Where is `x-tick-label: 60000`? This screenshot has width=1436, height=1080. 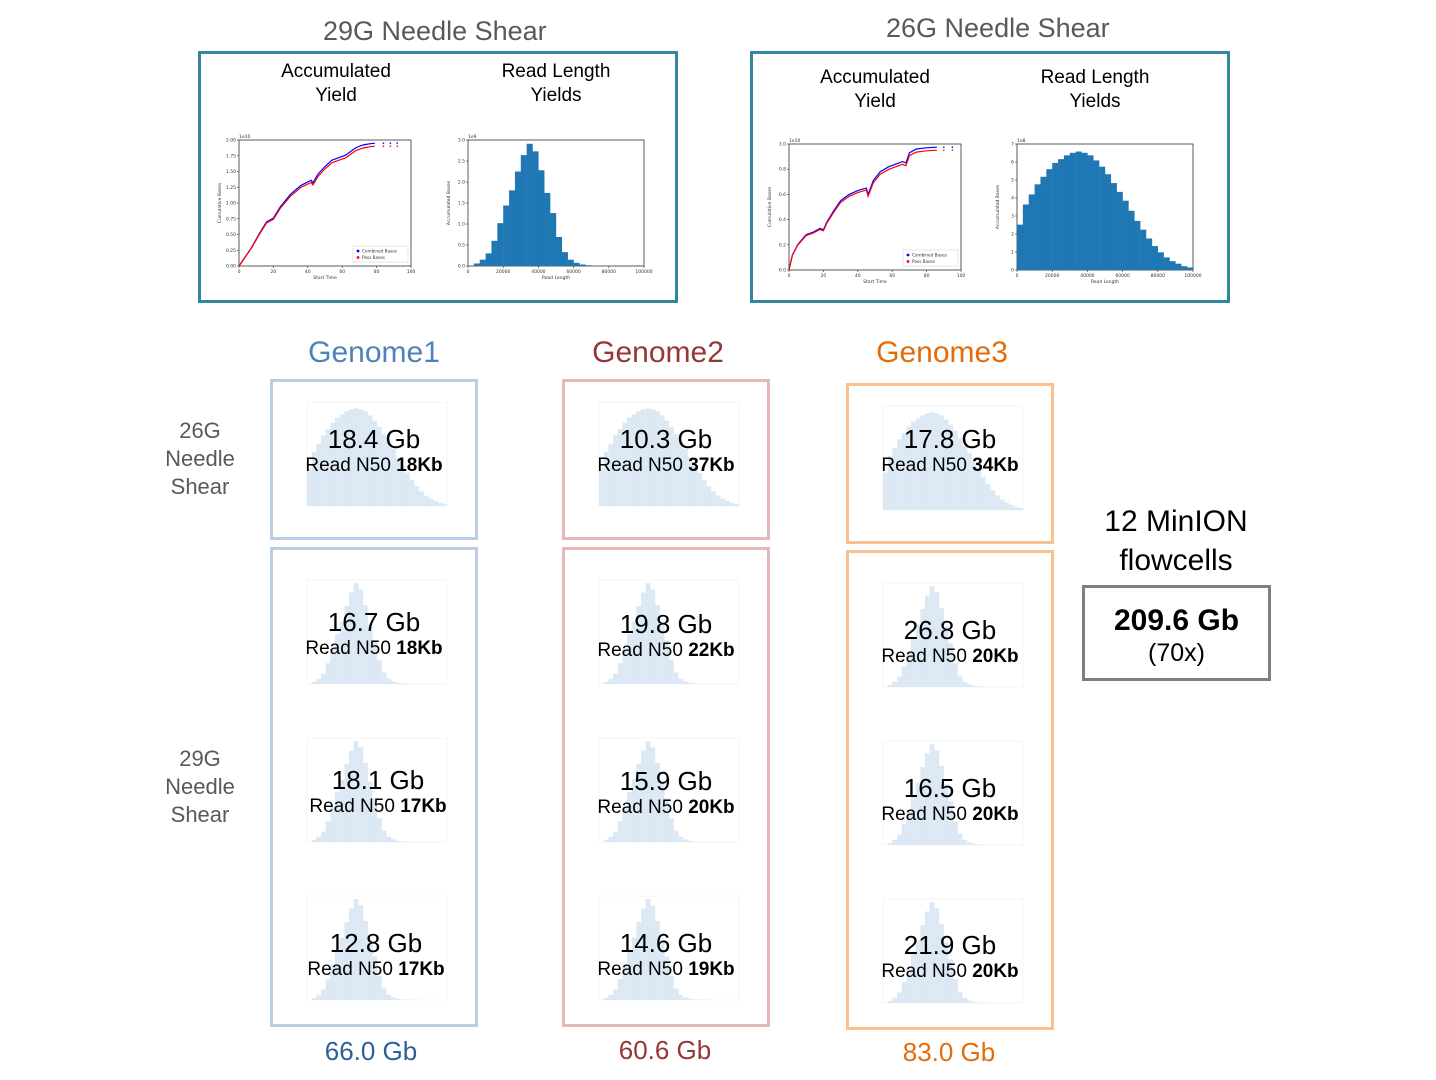
x-tick-label: 60000 is located at coordinates (1122, 276).